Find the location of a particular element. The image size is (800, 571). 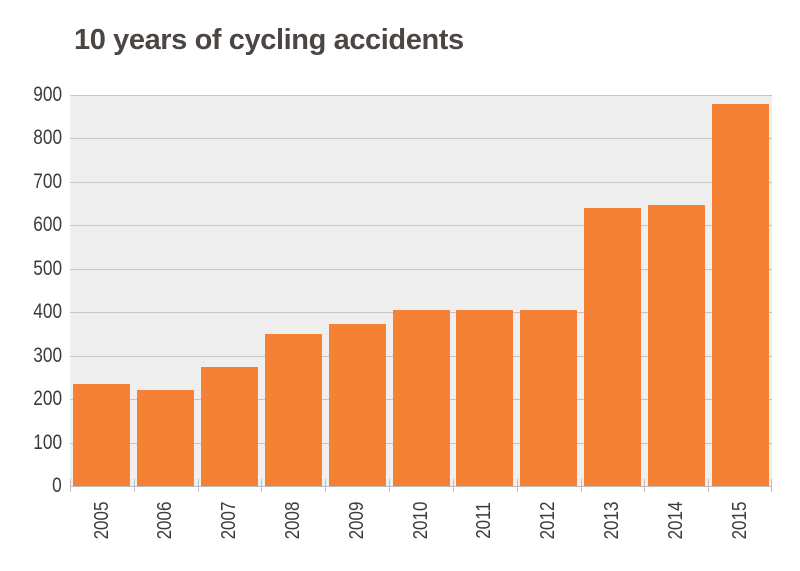

chart-title: 10 years of cycling accidents is located at coordinates (269, 40).